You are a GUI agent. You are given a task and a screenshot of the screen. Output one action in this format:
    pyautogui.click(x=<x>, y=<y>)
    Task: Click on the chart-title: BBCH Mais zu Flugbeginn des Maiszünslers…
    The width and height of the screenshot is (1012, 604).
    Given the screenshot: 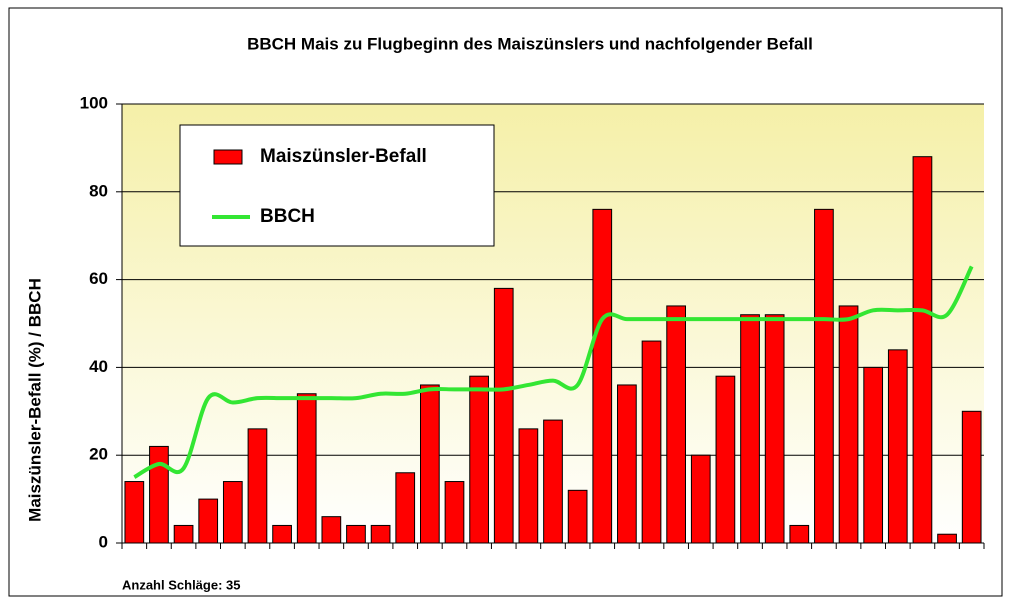 What is the action you would take?
    pyautogui.click(x=530, y=43)
    